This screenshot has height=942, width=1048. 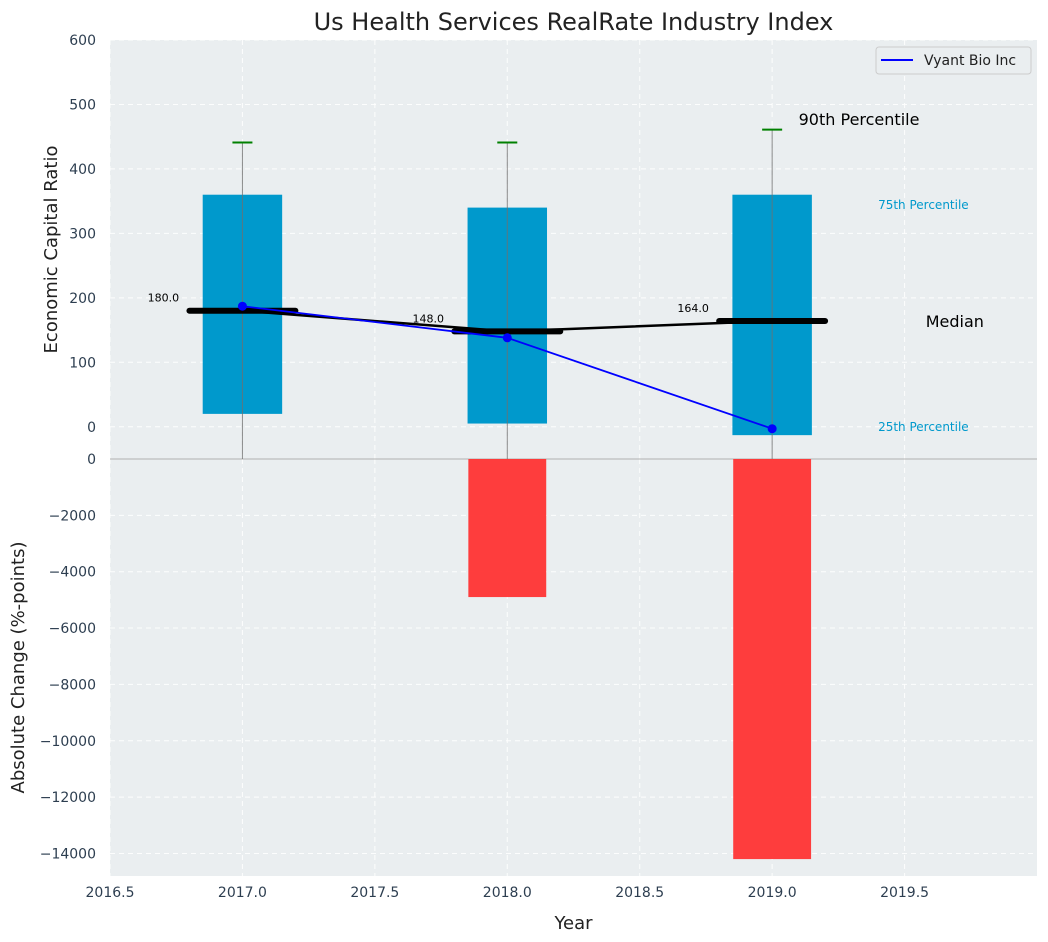 What do you see at coordinates (488, 363) in the screenshot?
I see `lines-layer: 180.0 148.0 164.0` at bounding box center [488, 363].